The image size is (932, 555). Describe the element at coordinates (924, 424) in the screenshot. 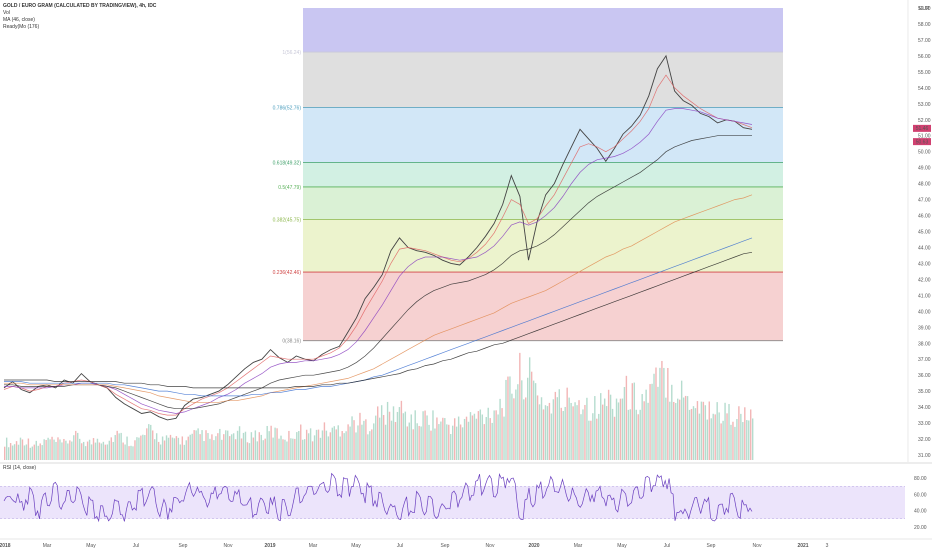

I see `price-tick-label: 33.00` at that location.